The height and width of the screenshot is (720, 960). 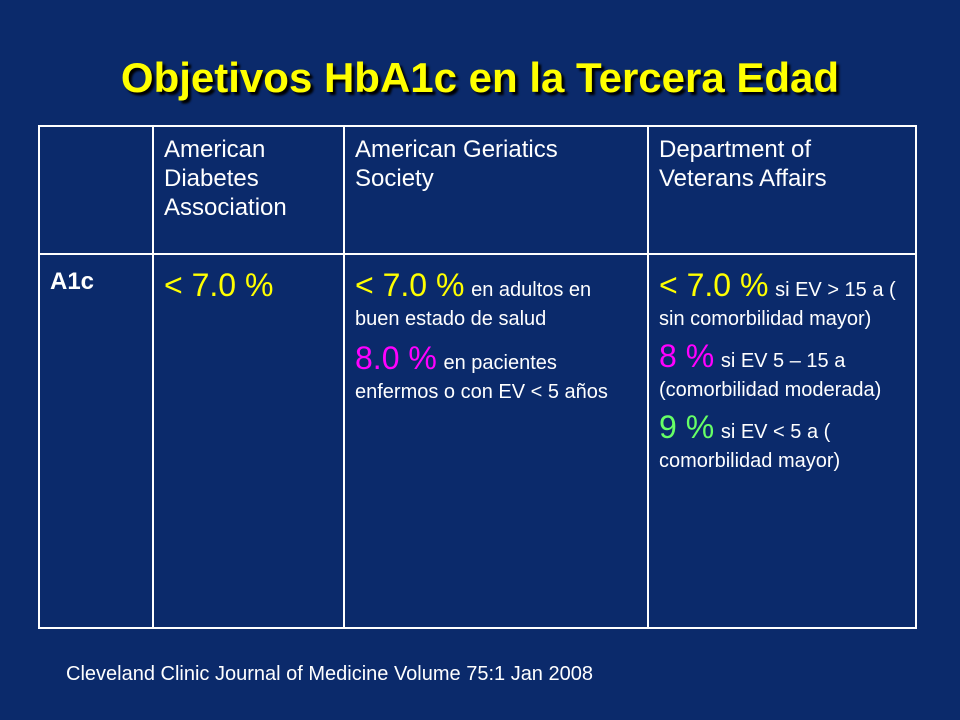 What do you see at coordinates (770, 375) in the screenshot?
I see `va-note-2: si EV 5 – 15 a (comorbilidad moderada)` at bounding box center [770, 375].